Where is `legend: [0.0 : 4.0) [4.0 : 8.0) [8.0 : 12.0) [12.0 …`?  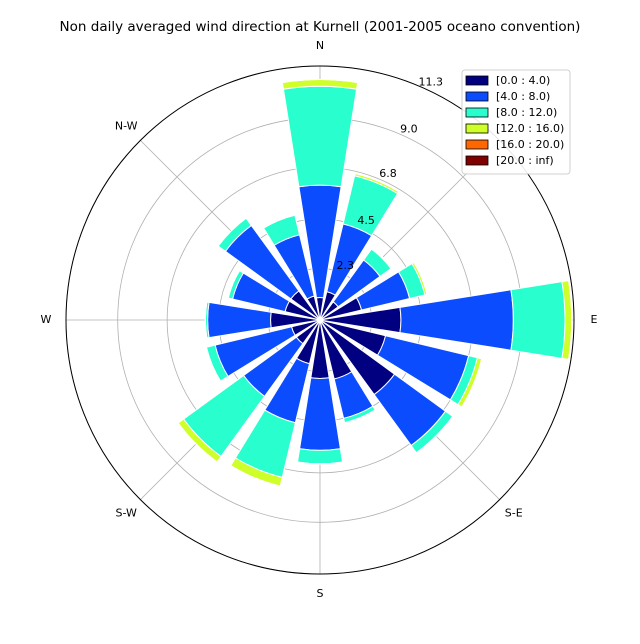
legend: [0.0 : 4.0) [4.0 : 8.0) [8.0 : 12.0) [12.0 … is located at coordinates (516, 122).